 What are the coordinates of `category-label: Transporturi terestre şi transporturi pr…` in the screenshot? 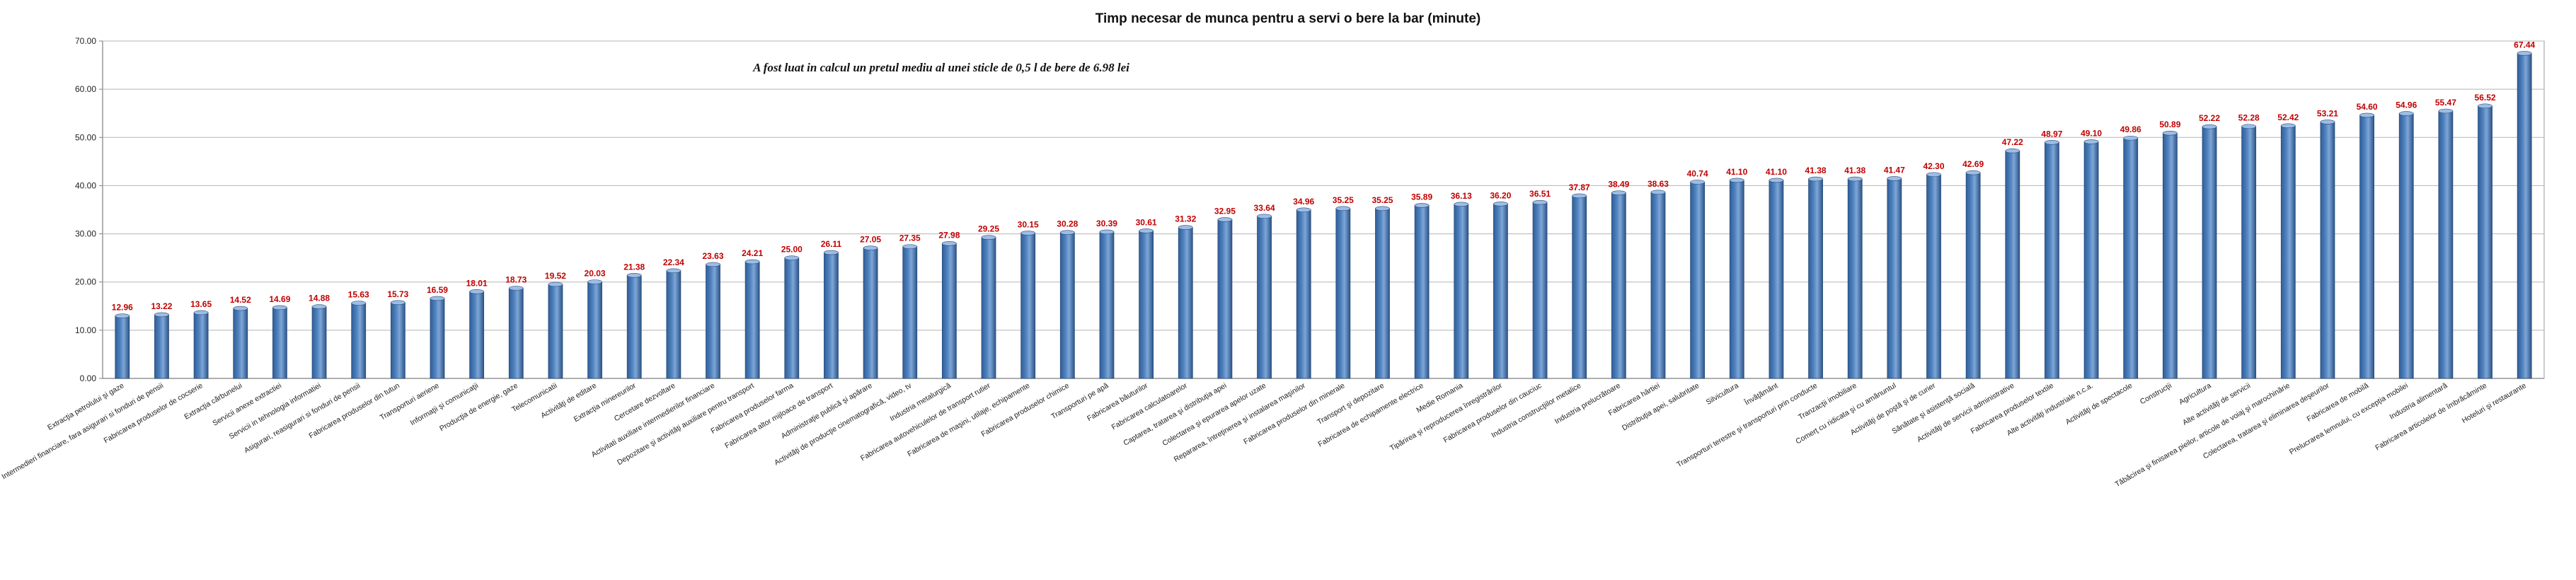 It's located at (1747, 425).